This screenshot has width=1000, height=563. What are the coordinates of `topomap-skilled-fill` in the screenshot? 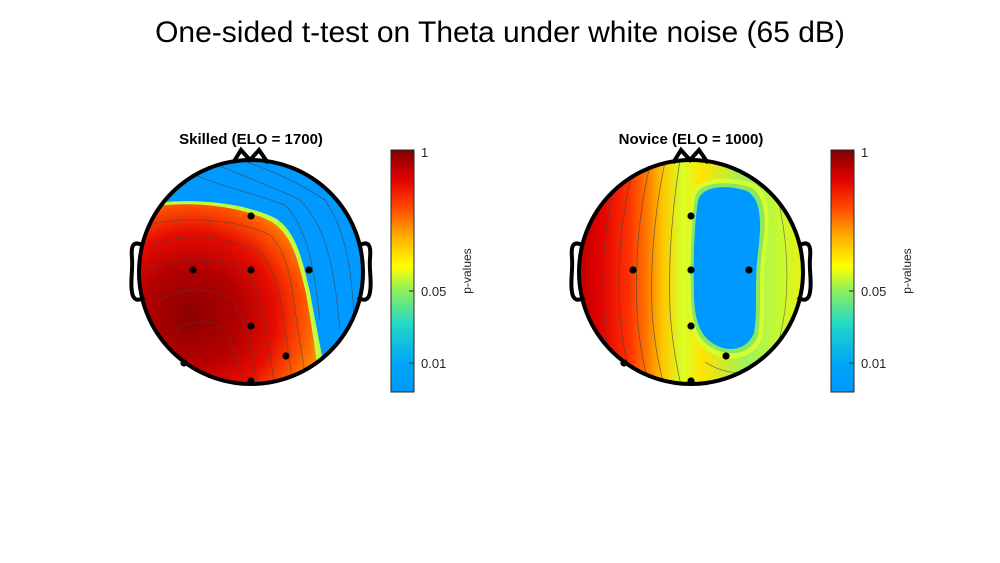 It's located at (251, 272).